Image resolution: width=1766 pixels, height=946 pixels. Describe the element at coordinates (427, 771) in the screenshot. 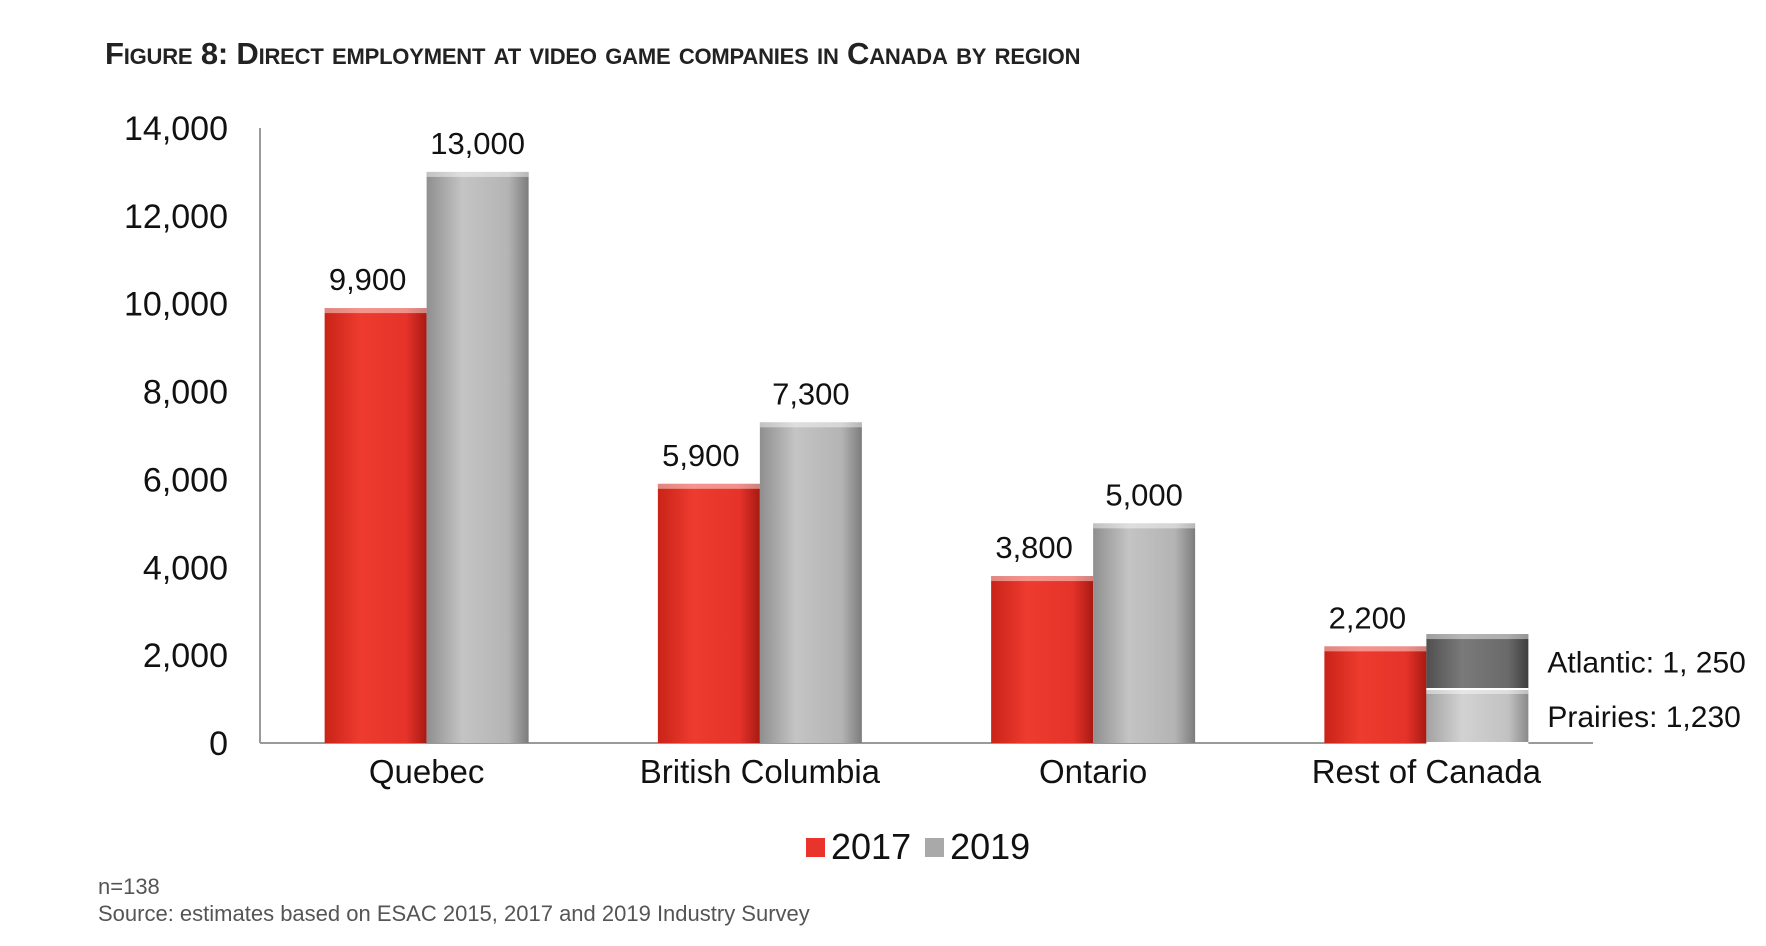

I see `x-tick-label-0: Quebec` at that location.